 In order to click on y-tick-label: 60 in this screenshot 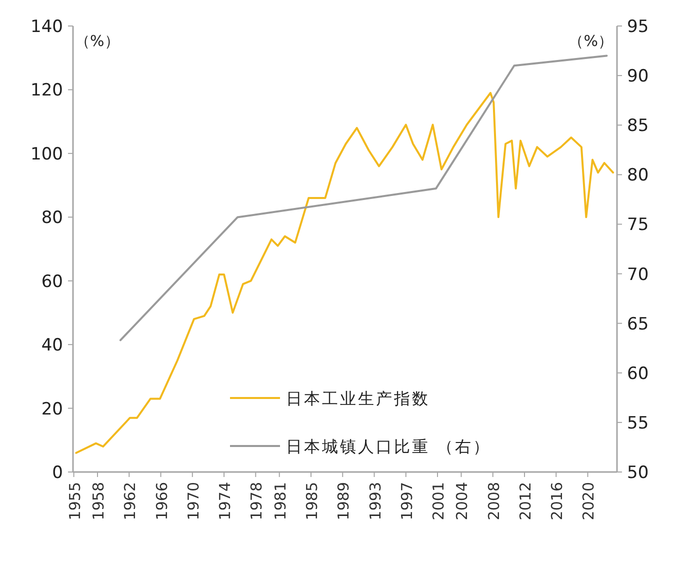, I will do `click(52, 282)`.